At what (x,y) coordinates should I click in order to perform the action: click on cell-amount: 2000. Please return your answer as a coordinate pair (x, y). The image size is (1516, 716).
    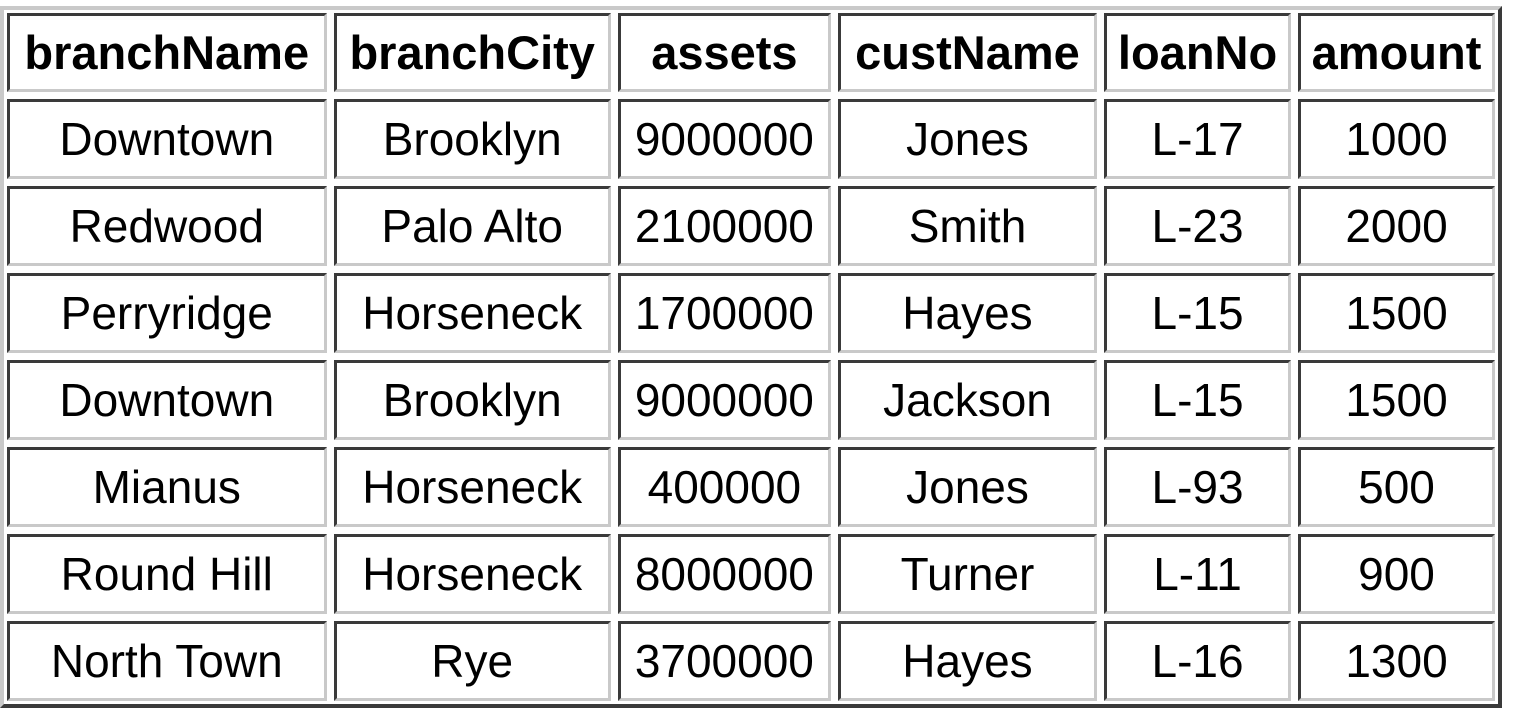
    Looking at the image, I should click on (1396, 226).